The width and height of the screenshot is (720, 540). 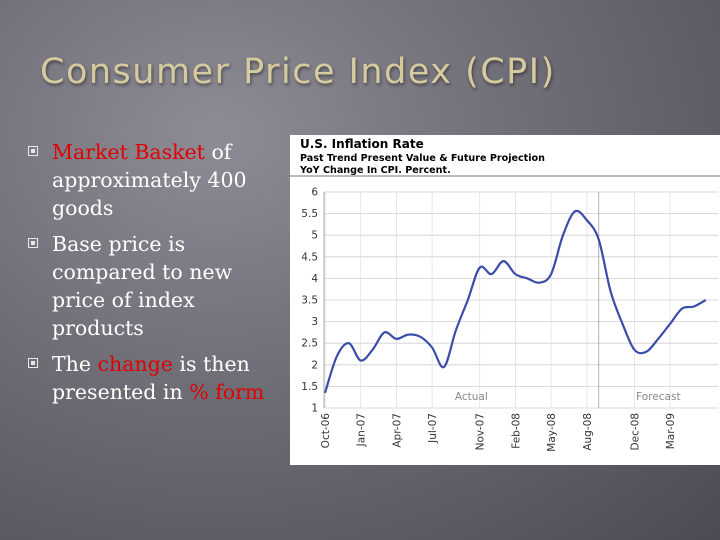 I want to click on x-tick-label: Apr-07, so click(x=397, y=430).